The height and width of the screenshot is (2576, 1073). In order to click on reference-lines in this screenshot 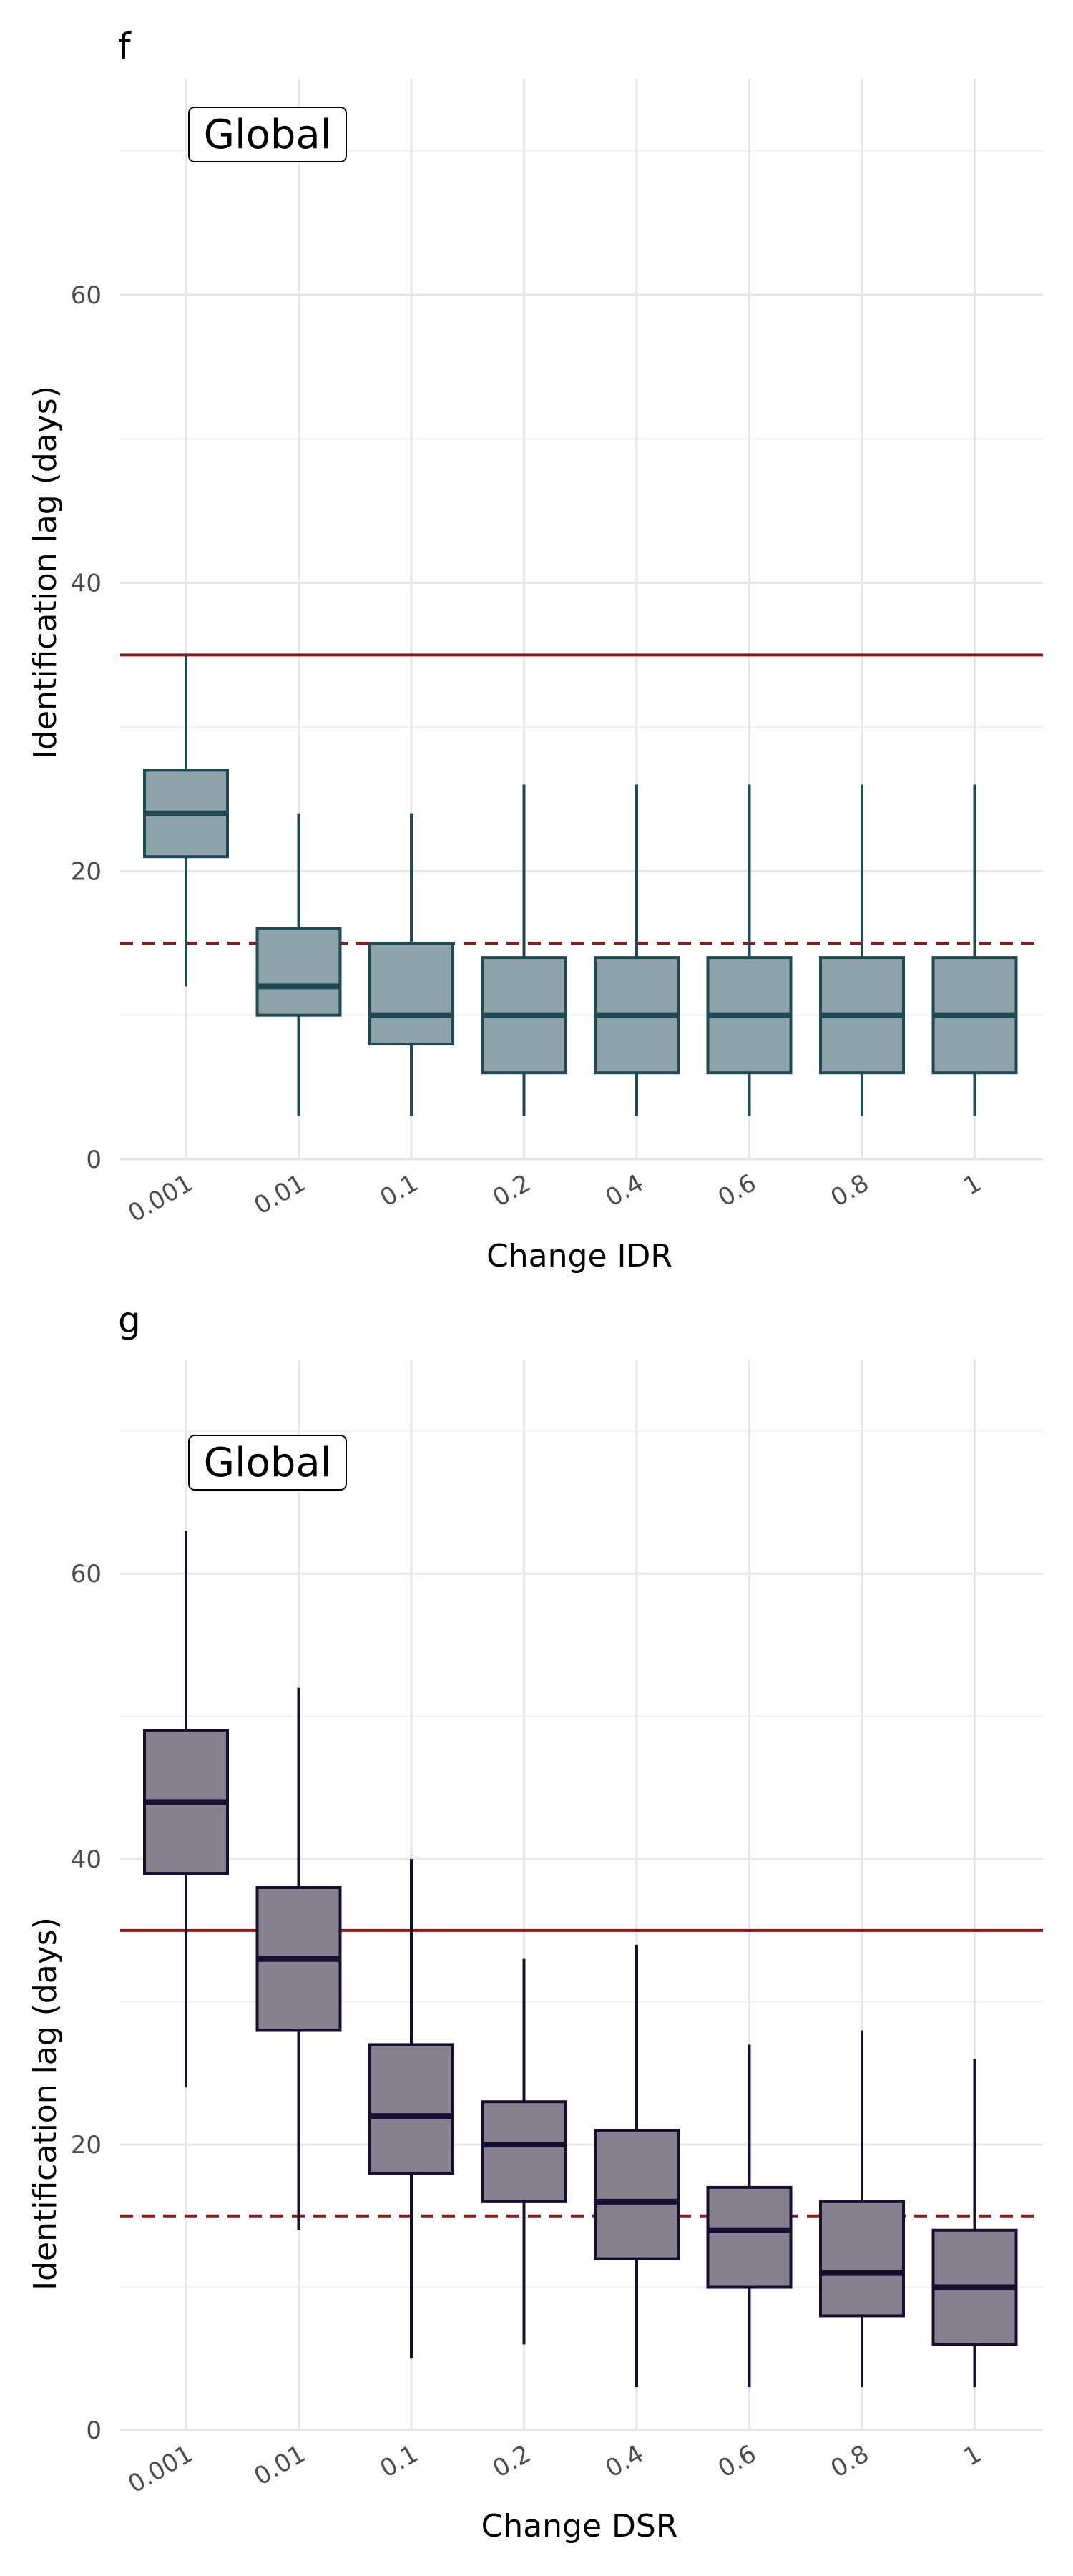, I will do `click(581, 799)`.